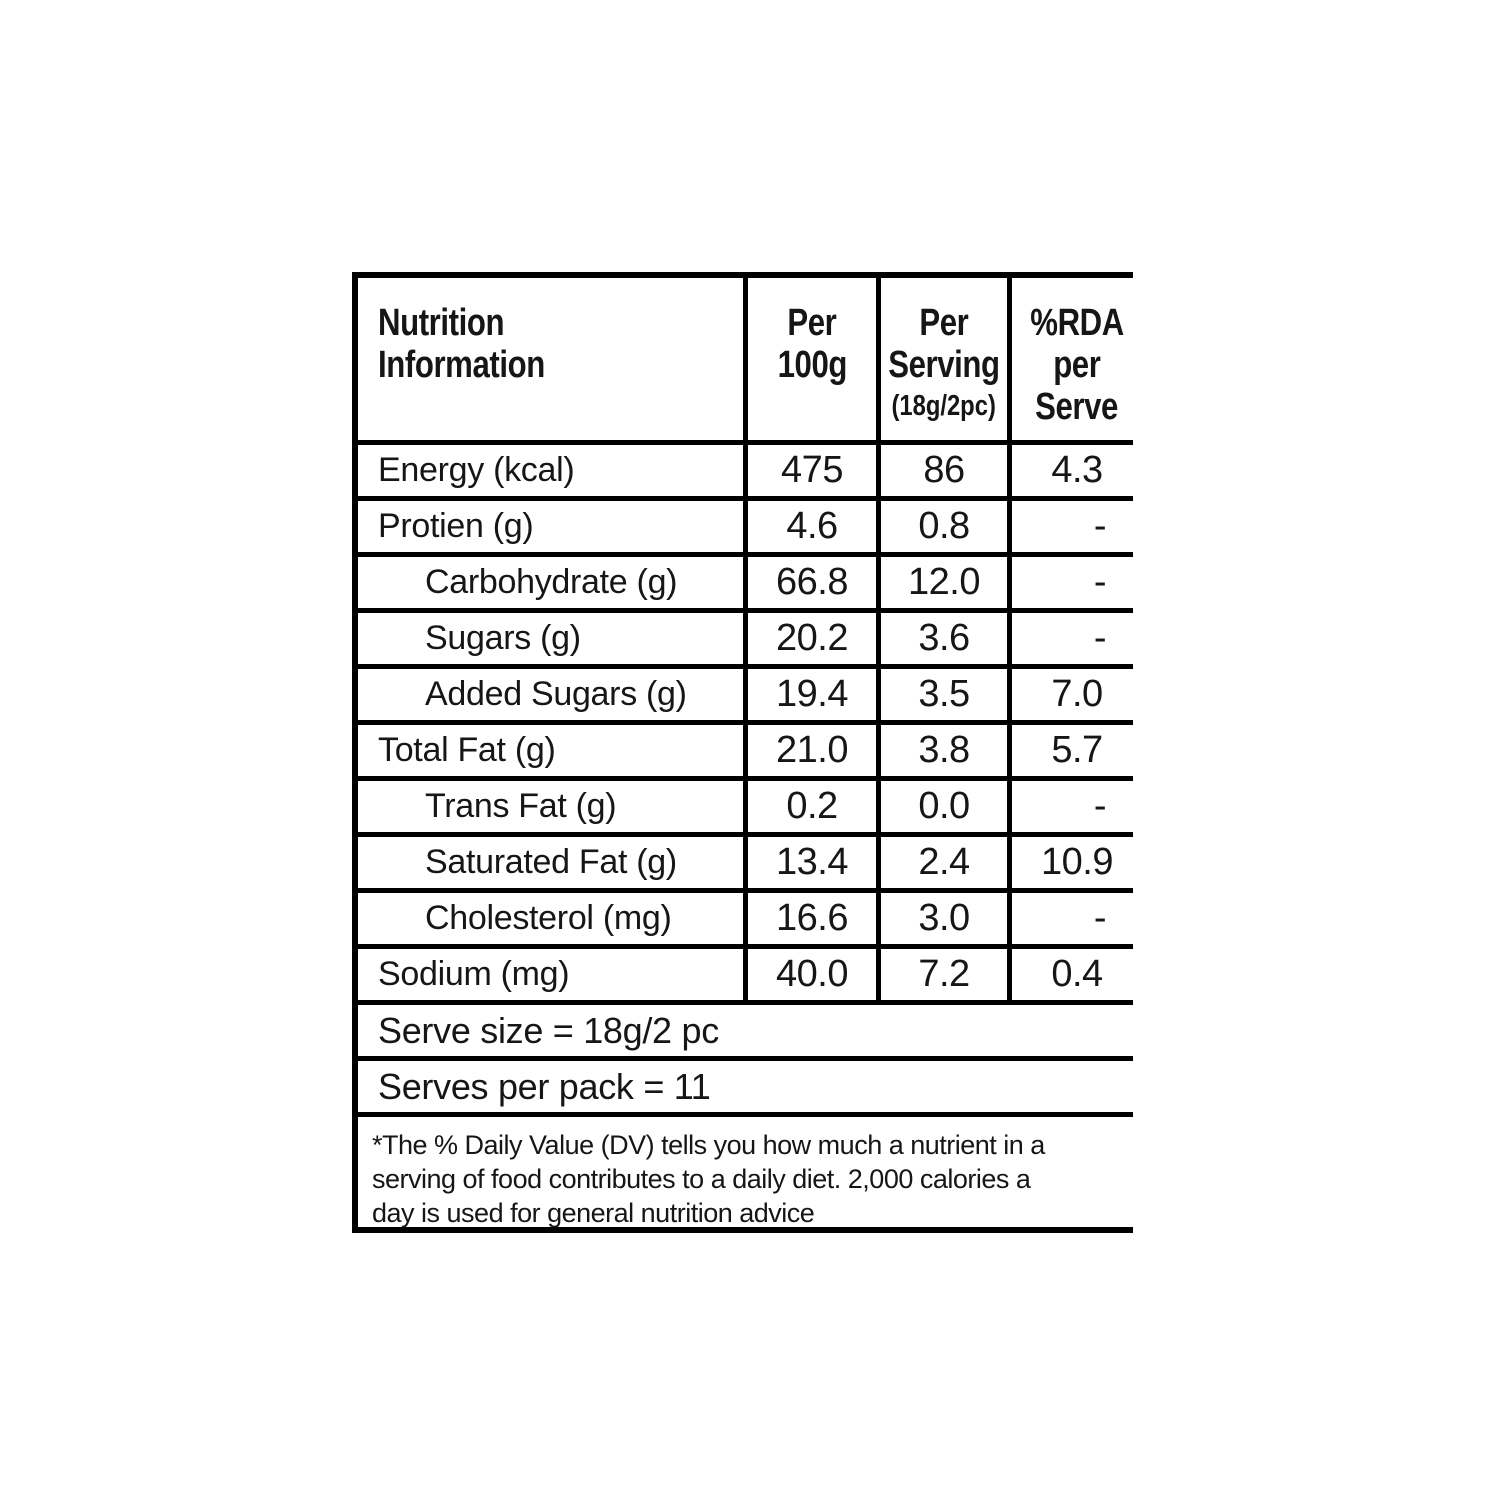 This screenshot has width=1500, height=1500. I want to click on header-col3-line1: Per, so click(944, 323).